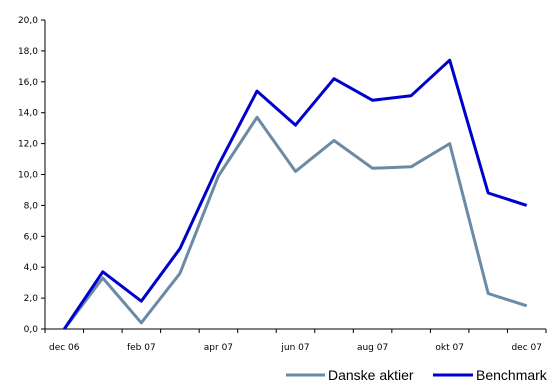  I want to click on y-tick-label: 10,0, so click(28, 176).